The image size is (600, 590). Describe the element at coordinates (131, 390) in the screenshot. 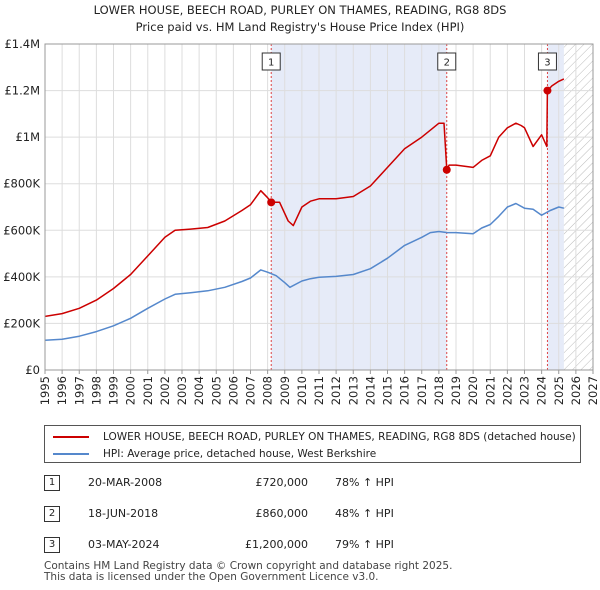

I see `x-tick-label: 2000` at that location.